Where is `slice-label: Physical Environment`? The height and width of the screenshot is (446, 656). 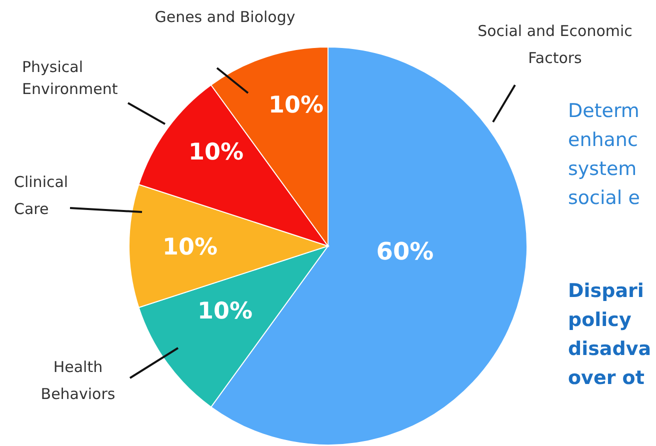
slice-label: Physical Environment is located at coordinates (70, 78).